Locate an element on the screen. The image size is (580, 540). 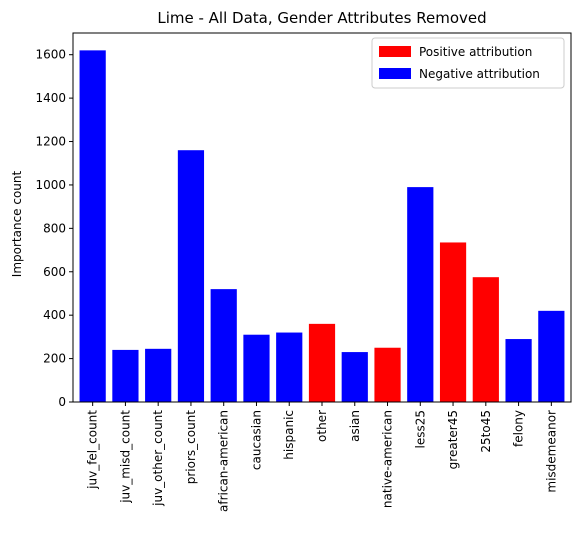
legend-swatch-positive is located at coordinates (395, 51).